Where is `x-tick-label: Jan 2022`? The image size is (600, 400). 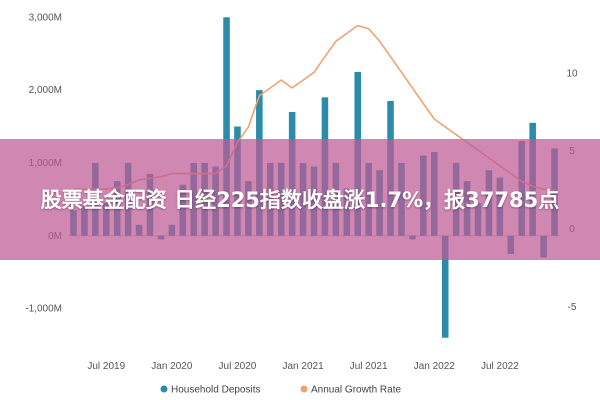
x-tick-label: Jan 2022 is located at coordinates (435, 366).